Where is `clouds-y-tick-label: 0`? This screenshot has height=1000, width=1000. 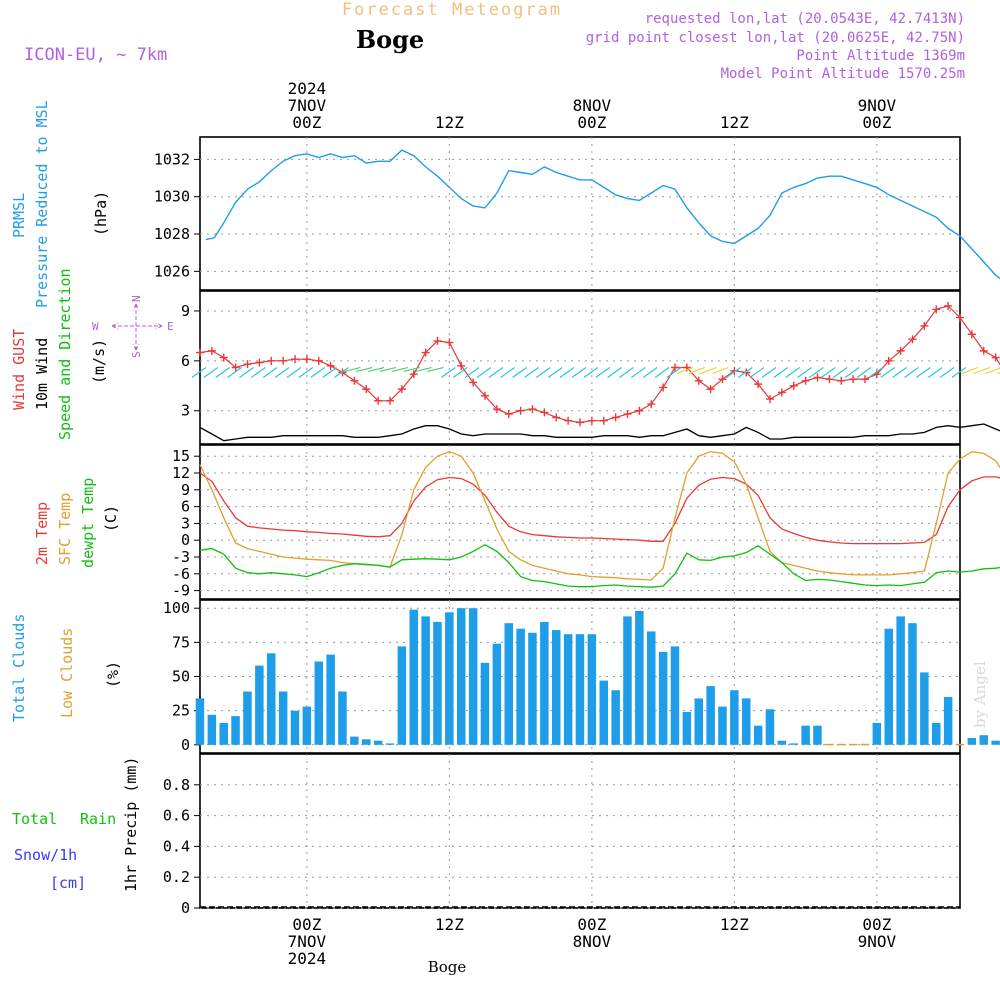 clouds-y-tick-label: 0 is located at coordinates (185, 745).